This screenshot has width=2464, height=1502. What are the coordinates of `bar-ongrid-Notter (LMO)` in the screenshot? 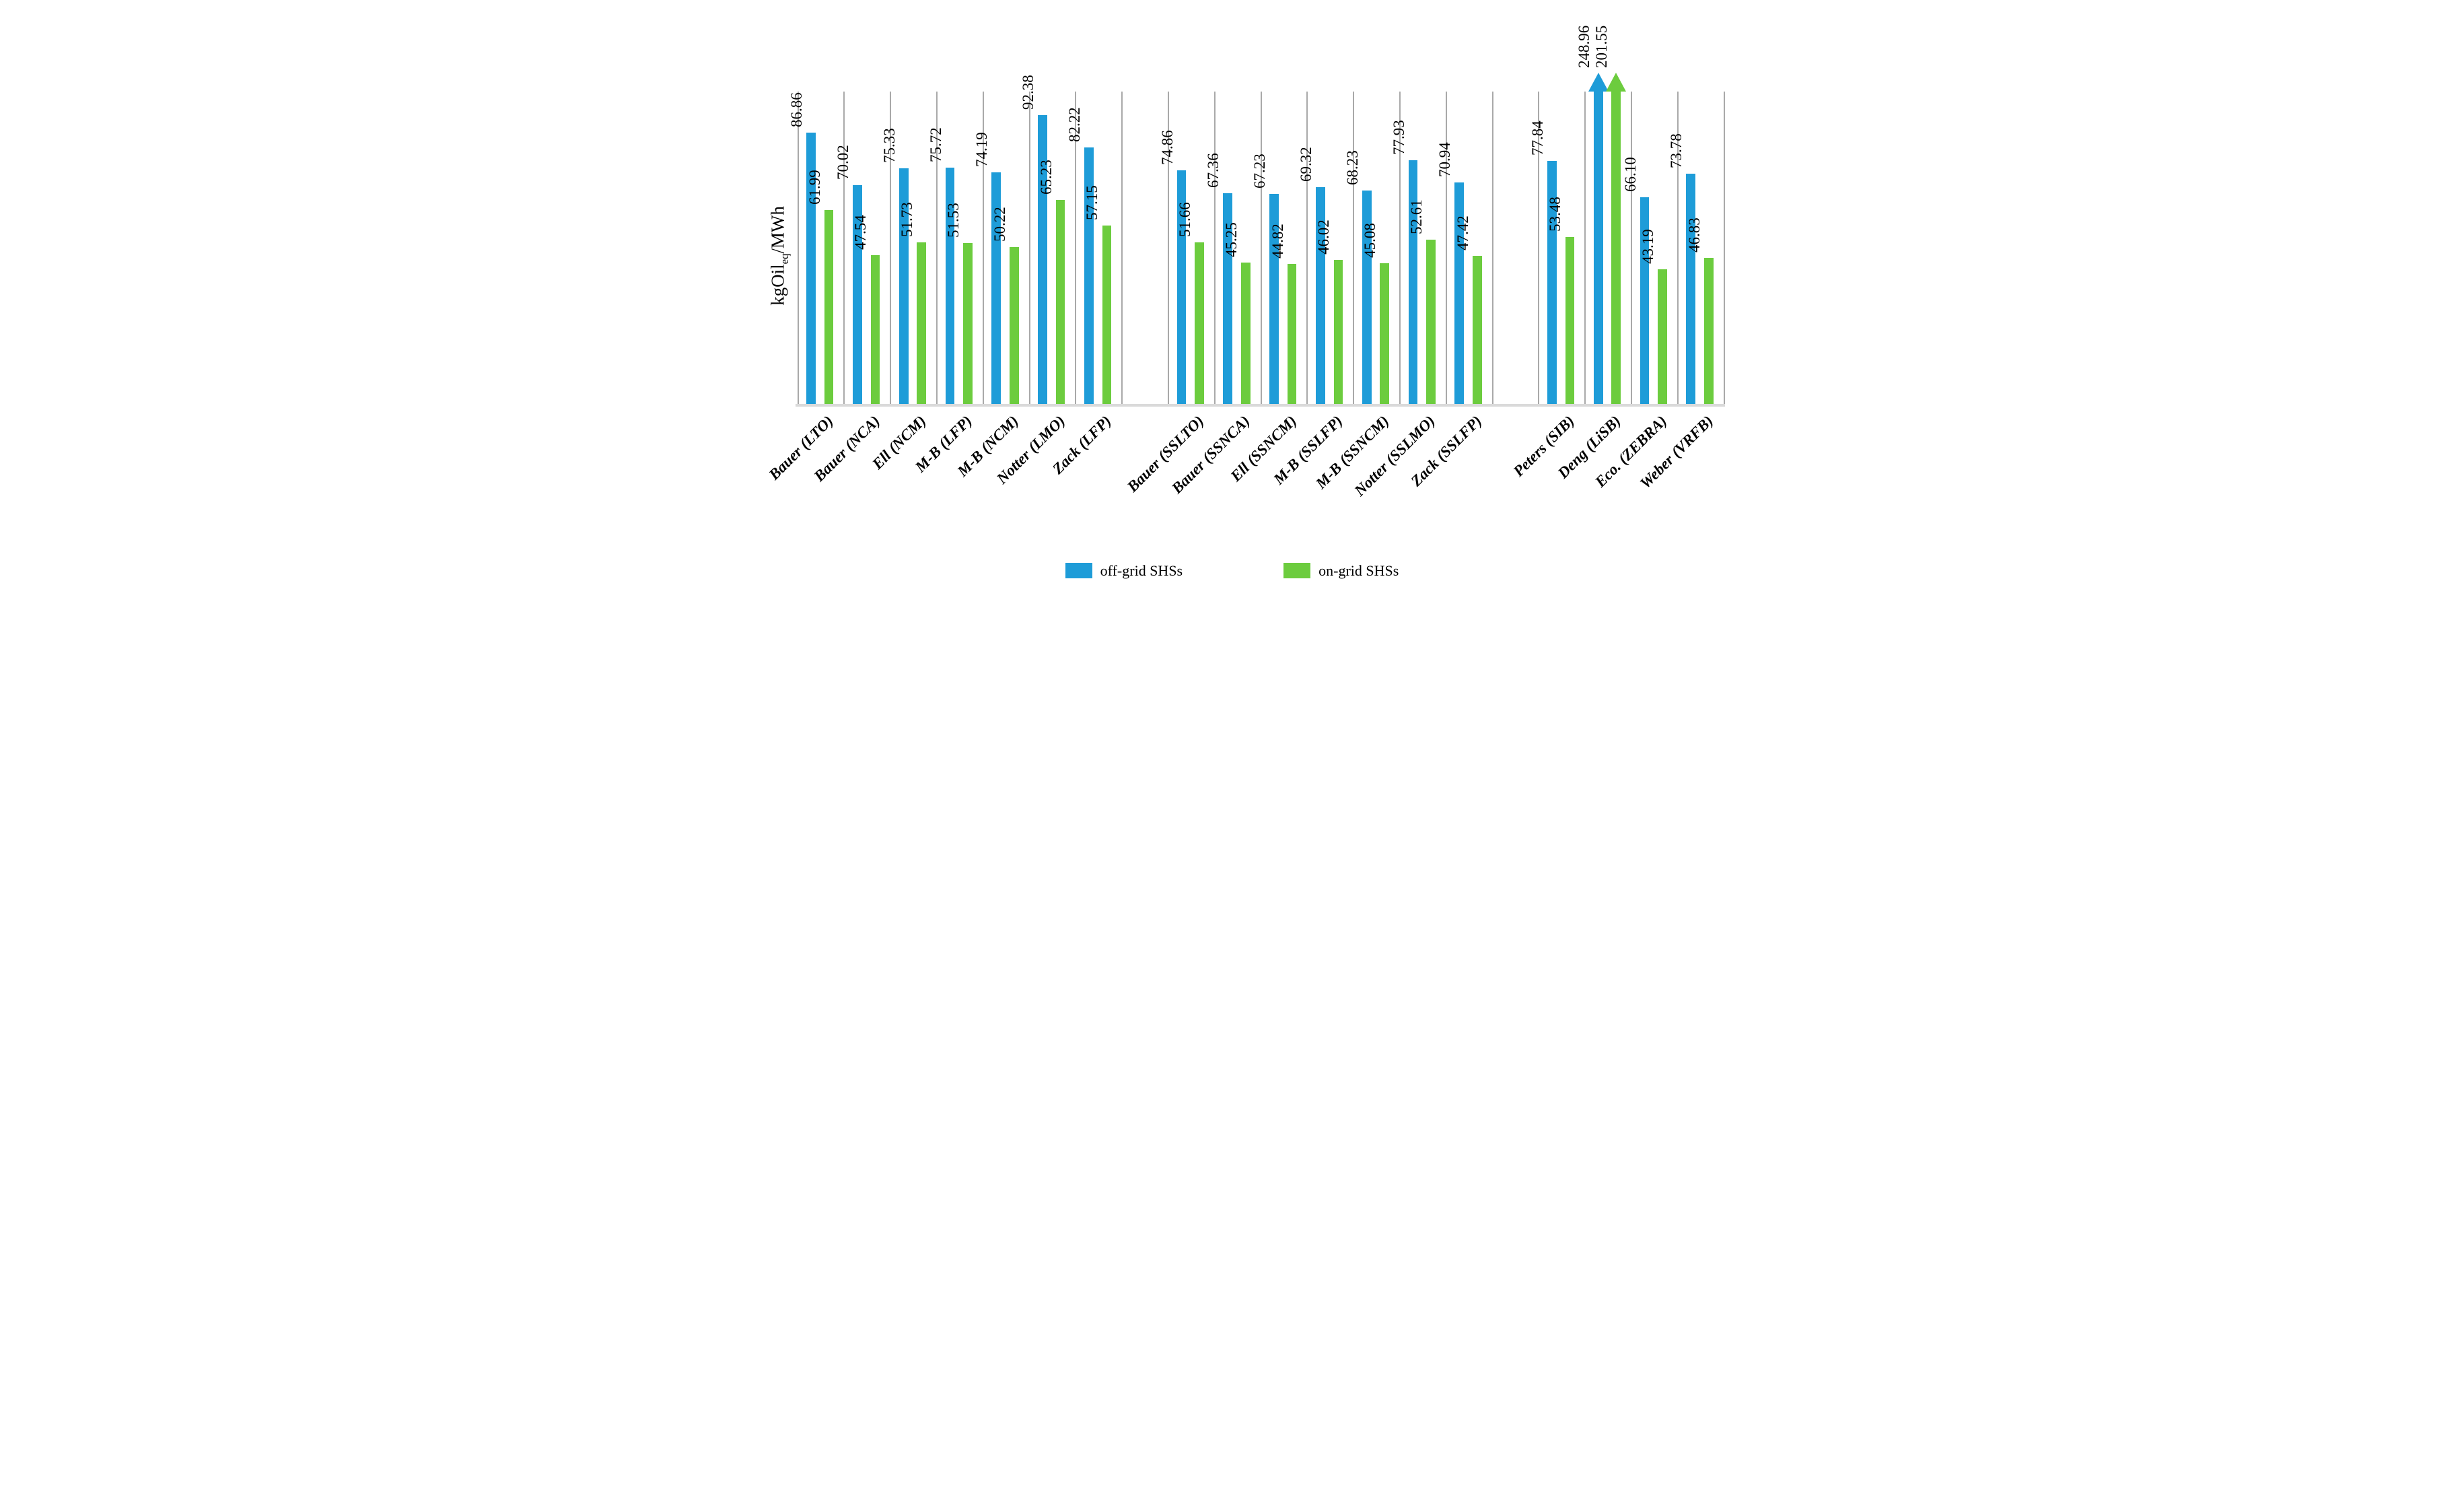 It's located at (1060, 302).